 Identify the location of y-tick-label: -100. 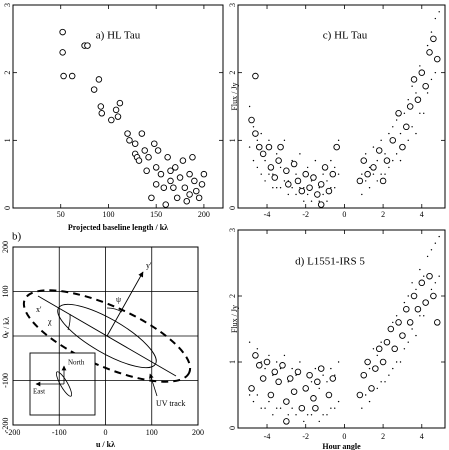
(5, 380).